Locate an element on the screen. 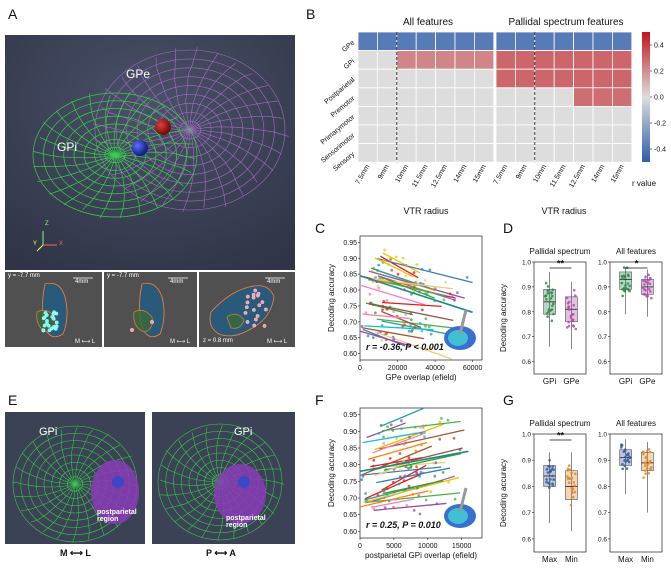  heatmap-ytick: GPe is located at coordinates (348, 46).